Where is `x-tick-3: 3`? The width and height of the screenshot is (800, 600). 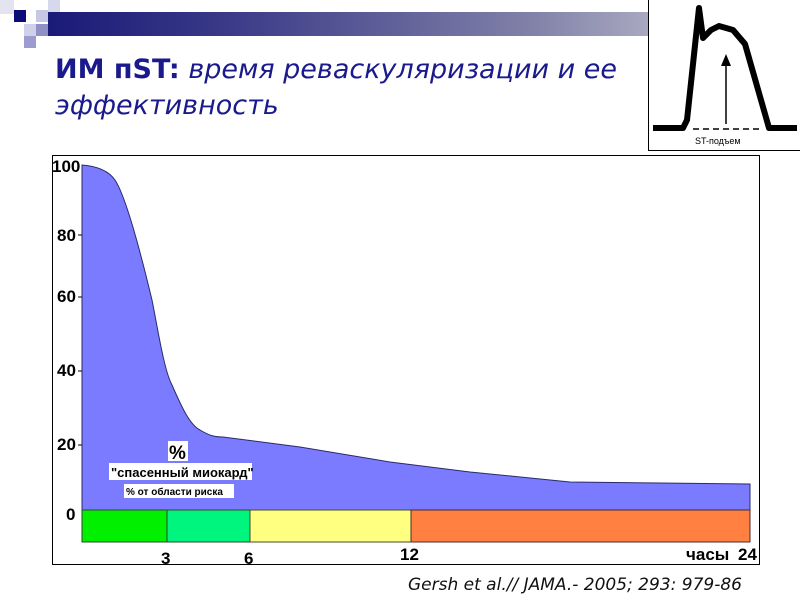
x-tick-3: 3 is located at coordinates (165, 558).